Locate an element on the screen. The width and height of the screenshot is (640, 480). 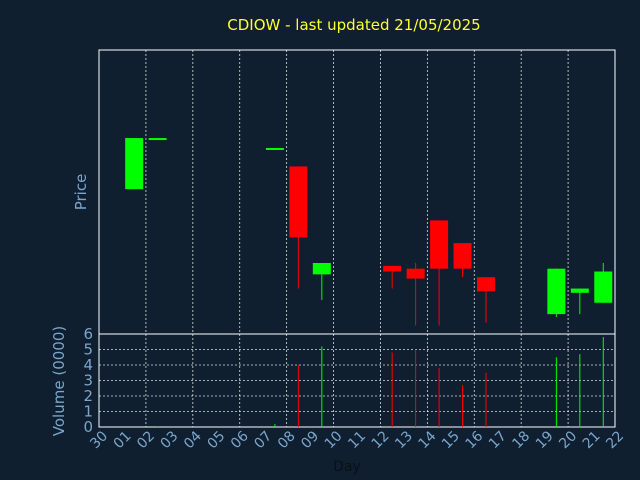
x-tick-label: 11 is located at coordinates (357, 440).